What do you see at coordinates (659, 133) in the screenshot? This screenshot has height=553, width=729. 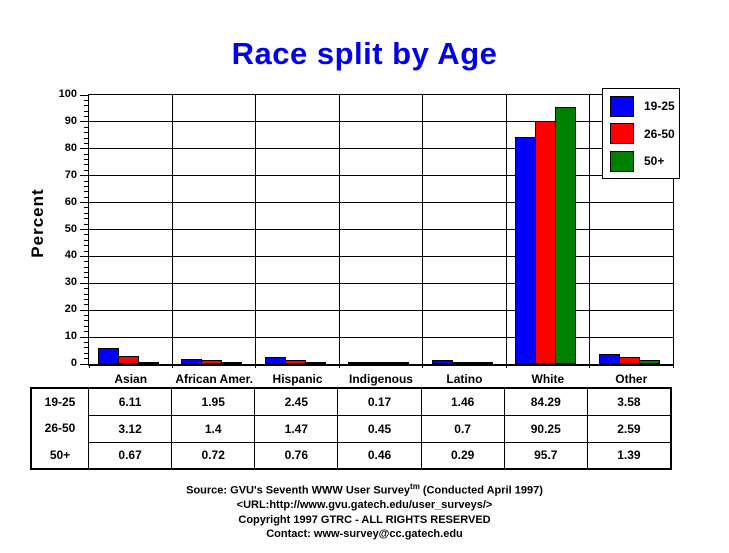 I see `legend-label: 26-50` at bounding box center [659, 133].